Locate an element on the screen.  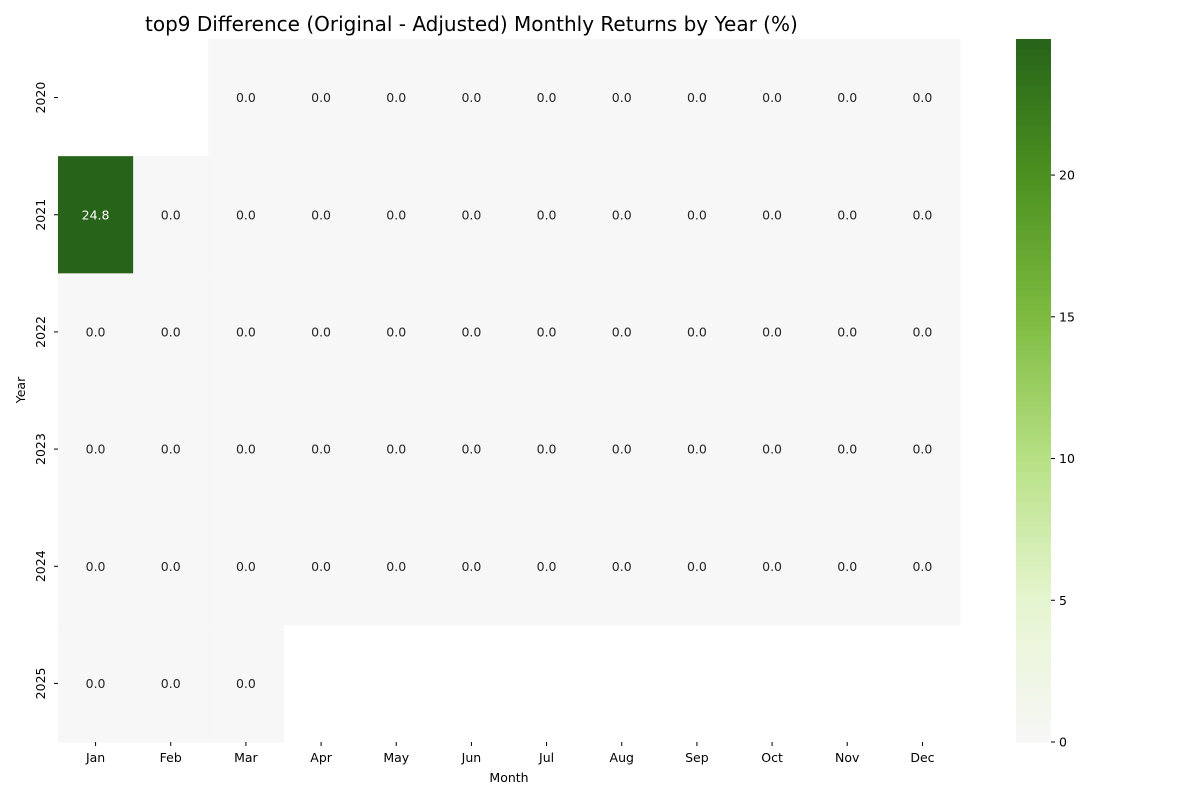
y-tick-label: 2023 is located at coordinates (40, 449).